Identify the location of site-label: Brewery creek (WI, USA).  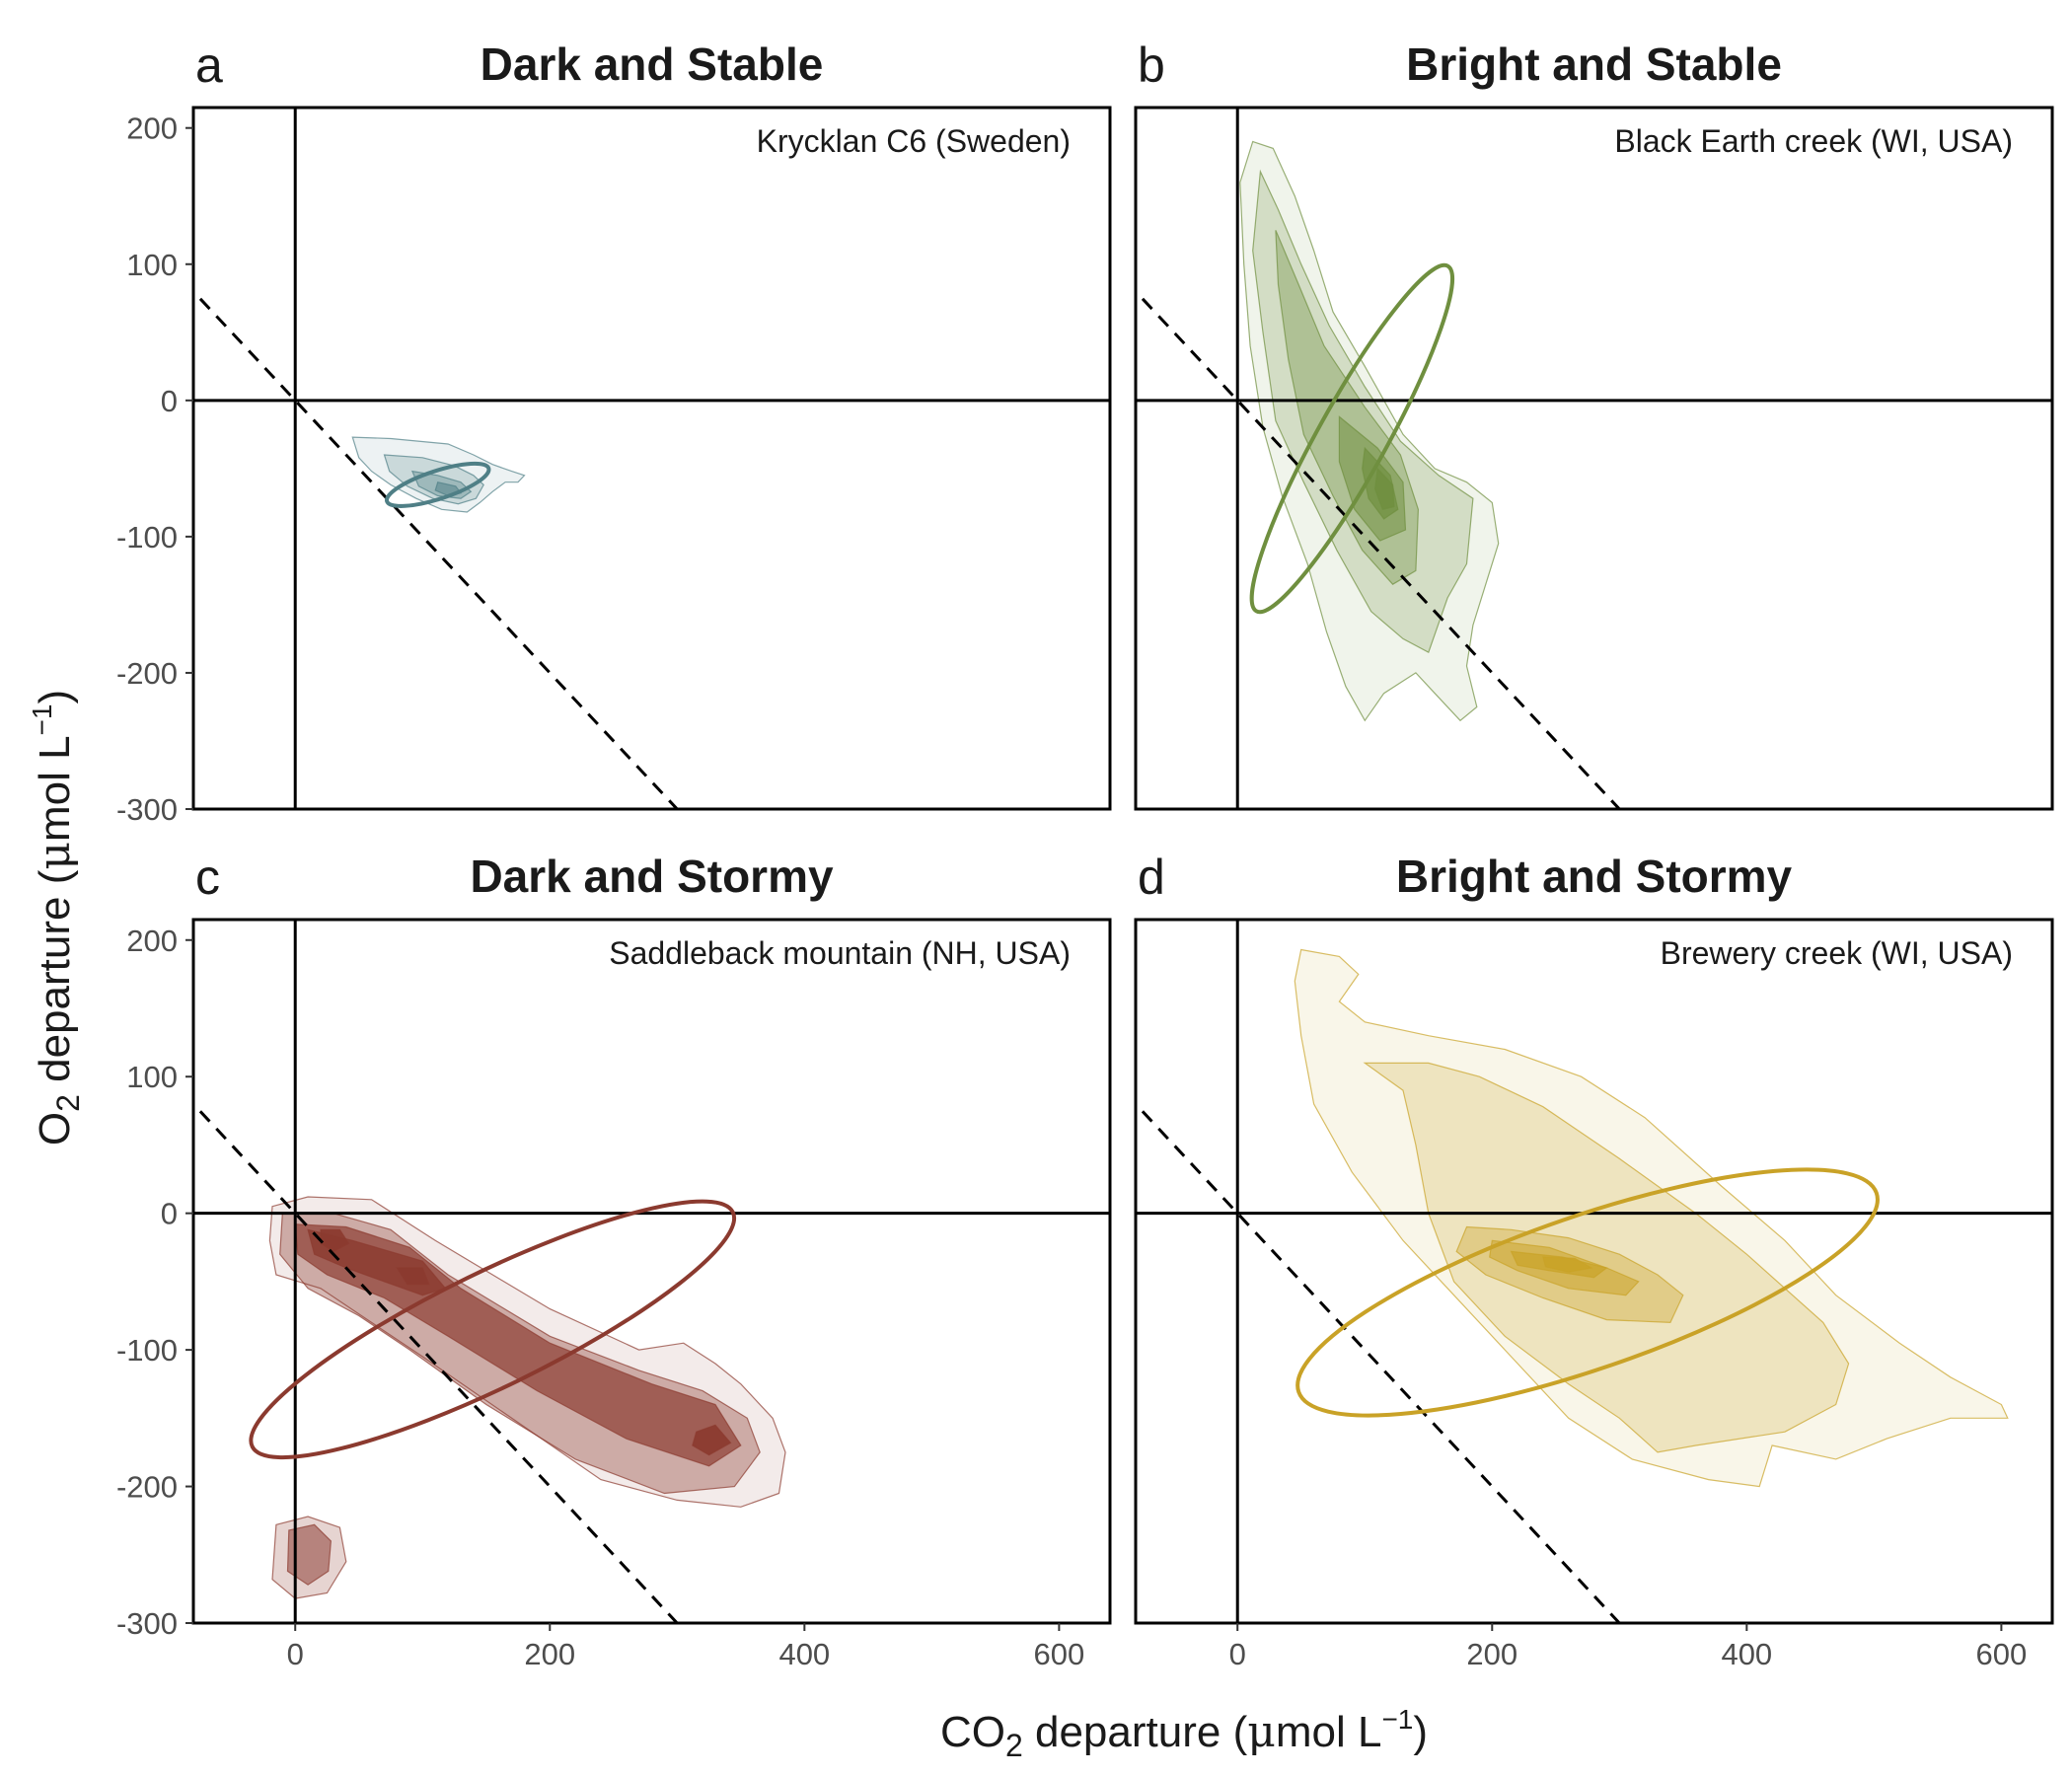
(1837, 953).